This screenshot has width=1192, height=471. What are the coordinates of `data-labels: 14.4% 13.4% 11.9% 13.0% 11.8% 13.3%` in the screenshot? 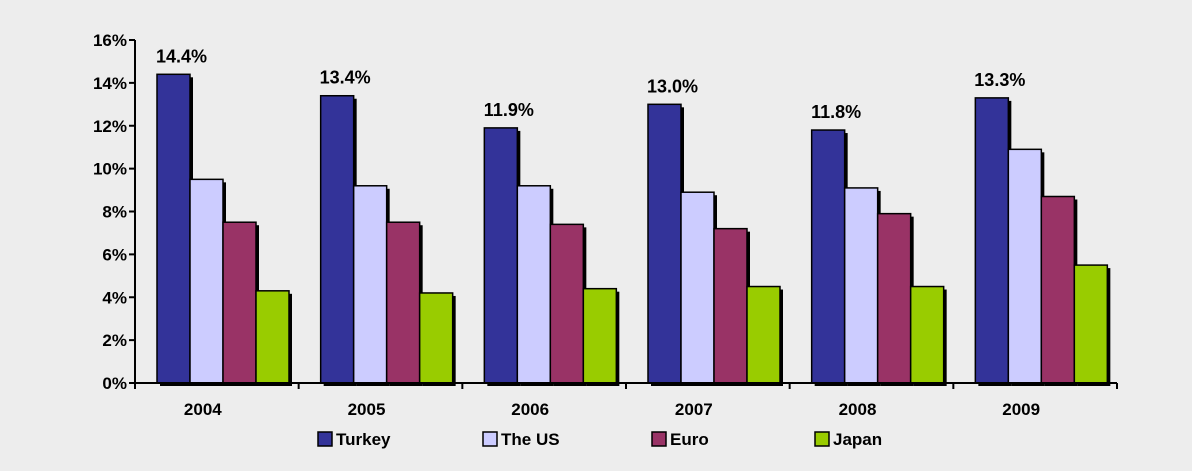 It's located at (590, 84).